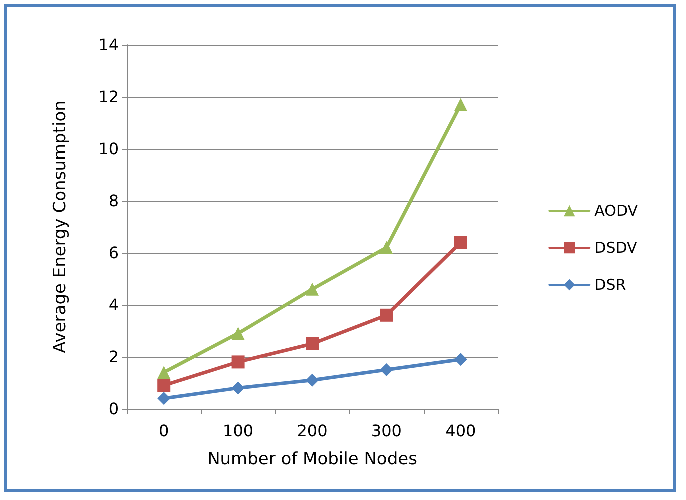 Image resolution: width=686 pixels, height=500 pixels. What do you see at coordinates (113, 357) in the screenshot?
I see `y-tick-label: 2` at bounding box center [113, 357].